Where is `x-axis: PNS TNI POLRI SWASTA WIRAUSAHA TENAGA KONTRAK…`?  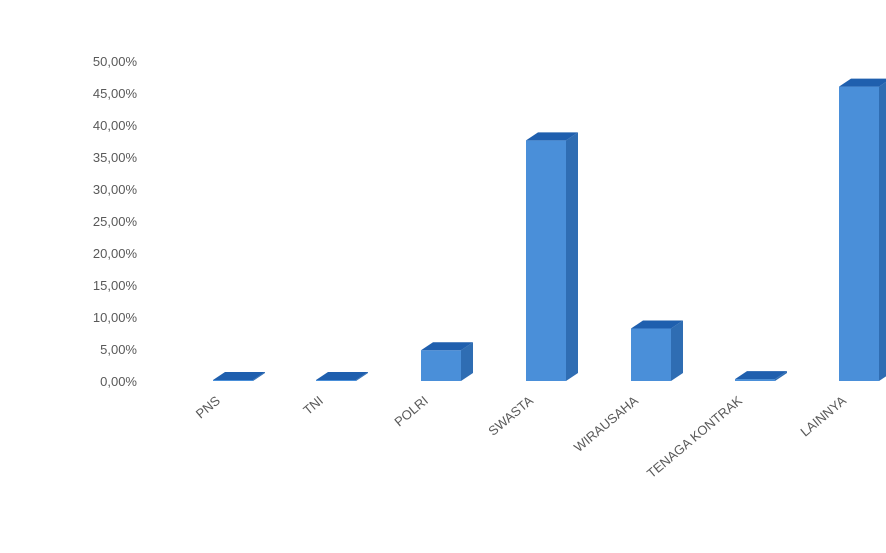
x-axis: PNS TNI POLRI SWASTA WIRAUSAHA TENAGA KONTRAK… is located at coordinates (521, 437).